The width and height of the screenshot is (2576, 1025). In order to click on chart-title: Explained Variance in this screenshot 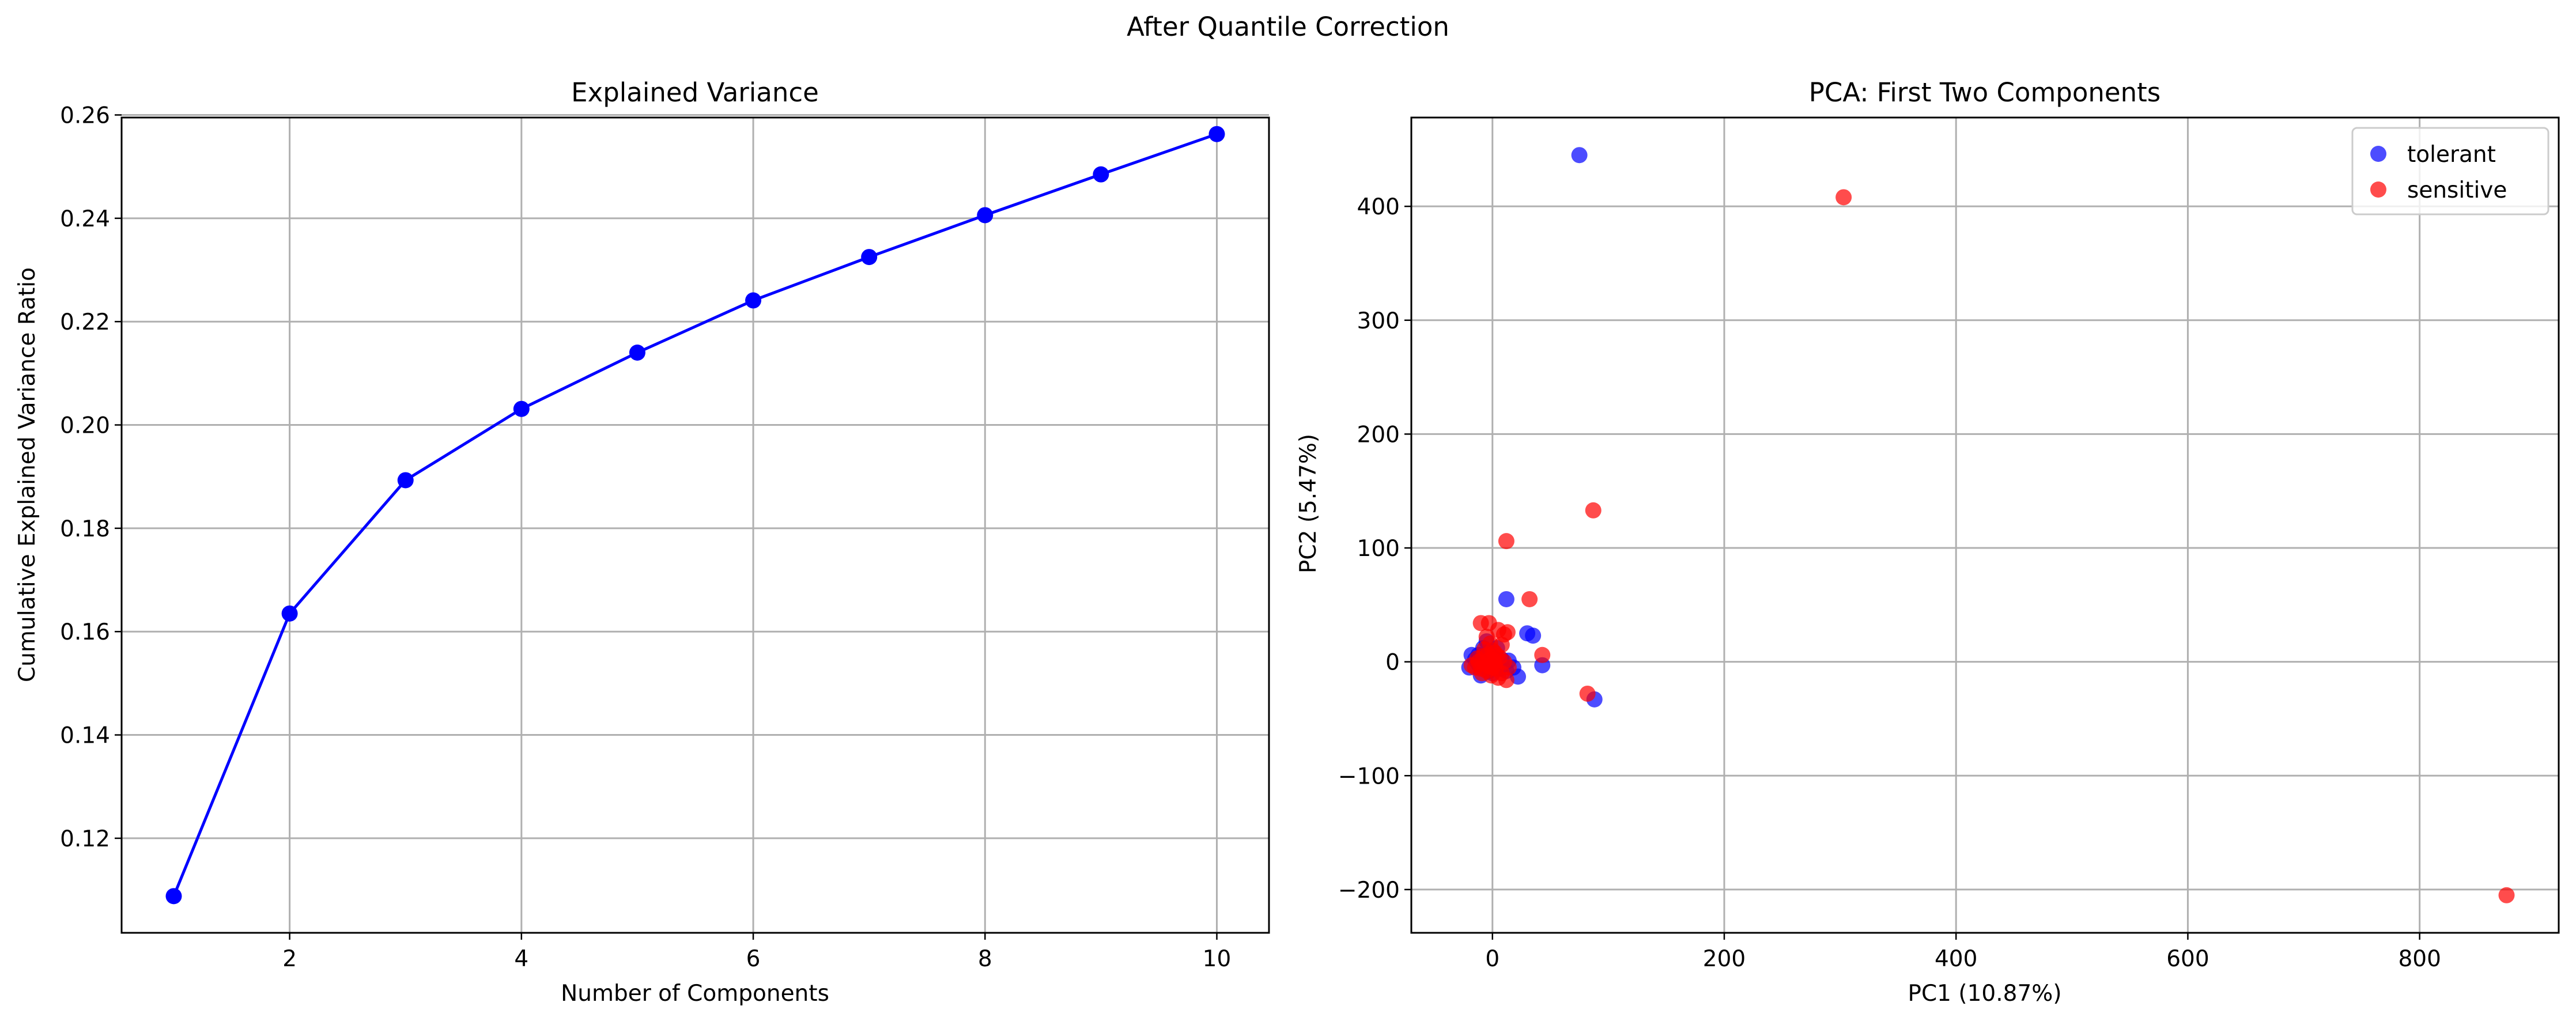, I will do `click(695, 92)`.